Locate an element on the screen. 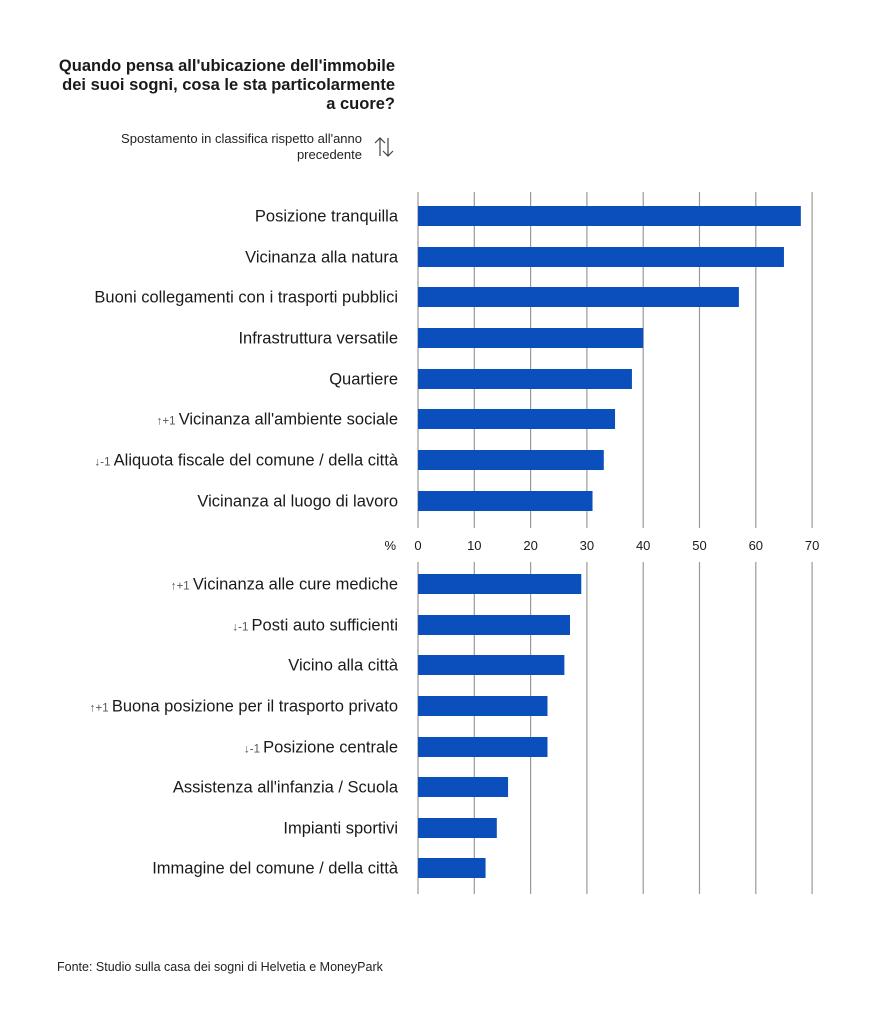 This screenshot has width=890, height=1024. category-label: ↓-1 Posizione centrale is located at coordinates (321, 748).